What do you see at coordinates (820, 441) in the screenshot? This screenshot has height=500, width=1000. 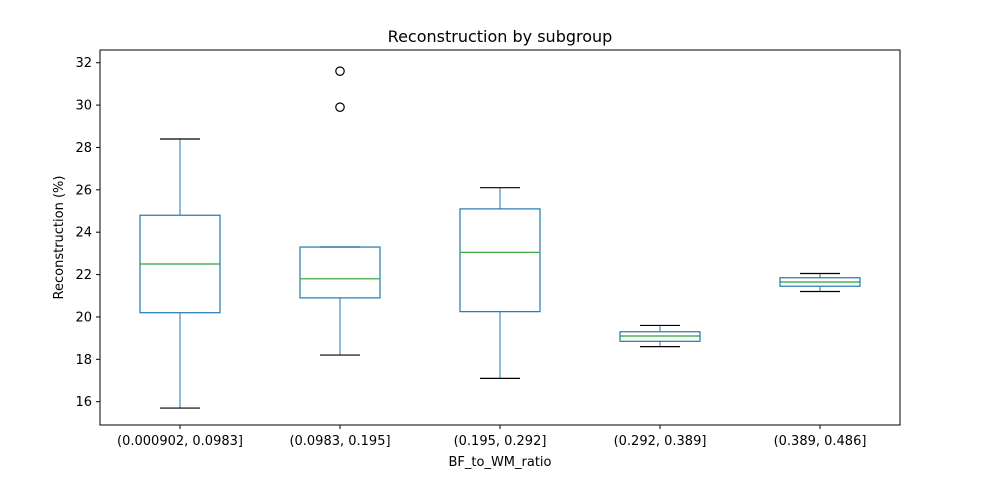 I see `x-tick-label: (0.389, 0.486]` at bounding box center [820, 441].